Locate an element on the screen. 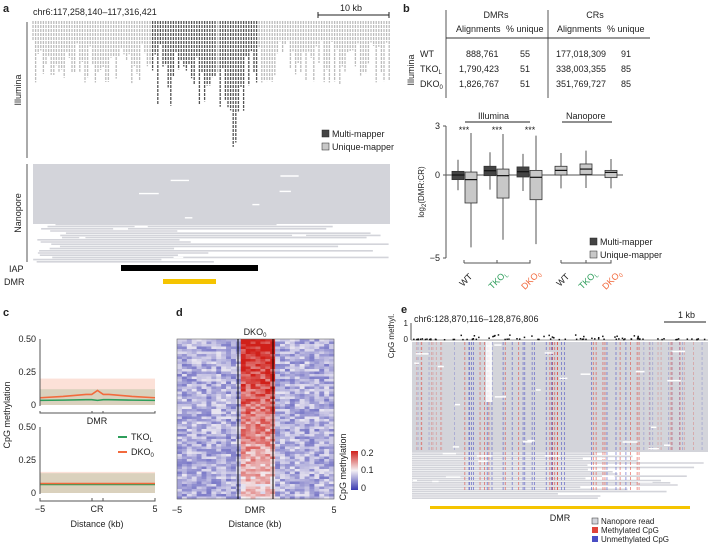 Image resolution: width=708 pixels, height=547 pixels. legend-swatch-multi is located at coordinates (325, 133).